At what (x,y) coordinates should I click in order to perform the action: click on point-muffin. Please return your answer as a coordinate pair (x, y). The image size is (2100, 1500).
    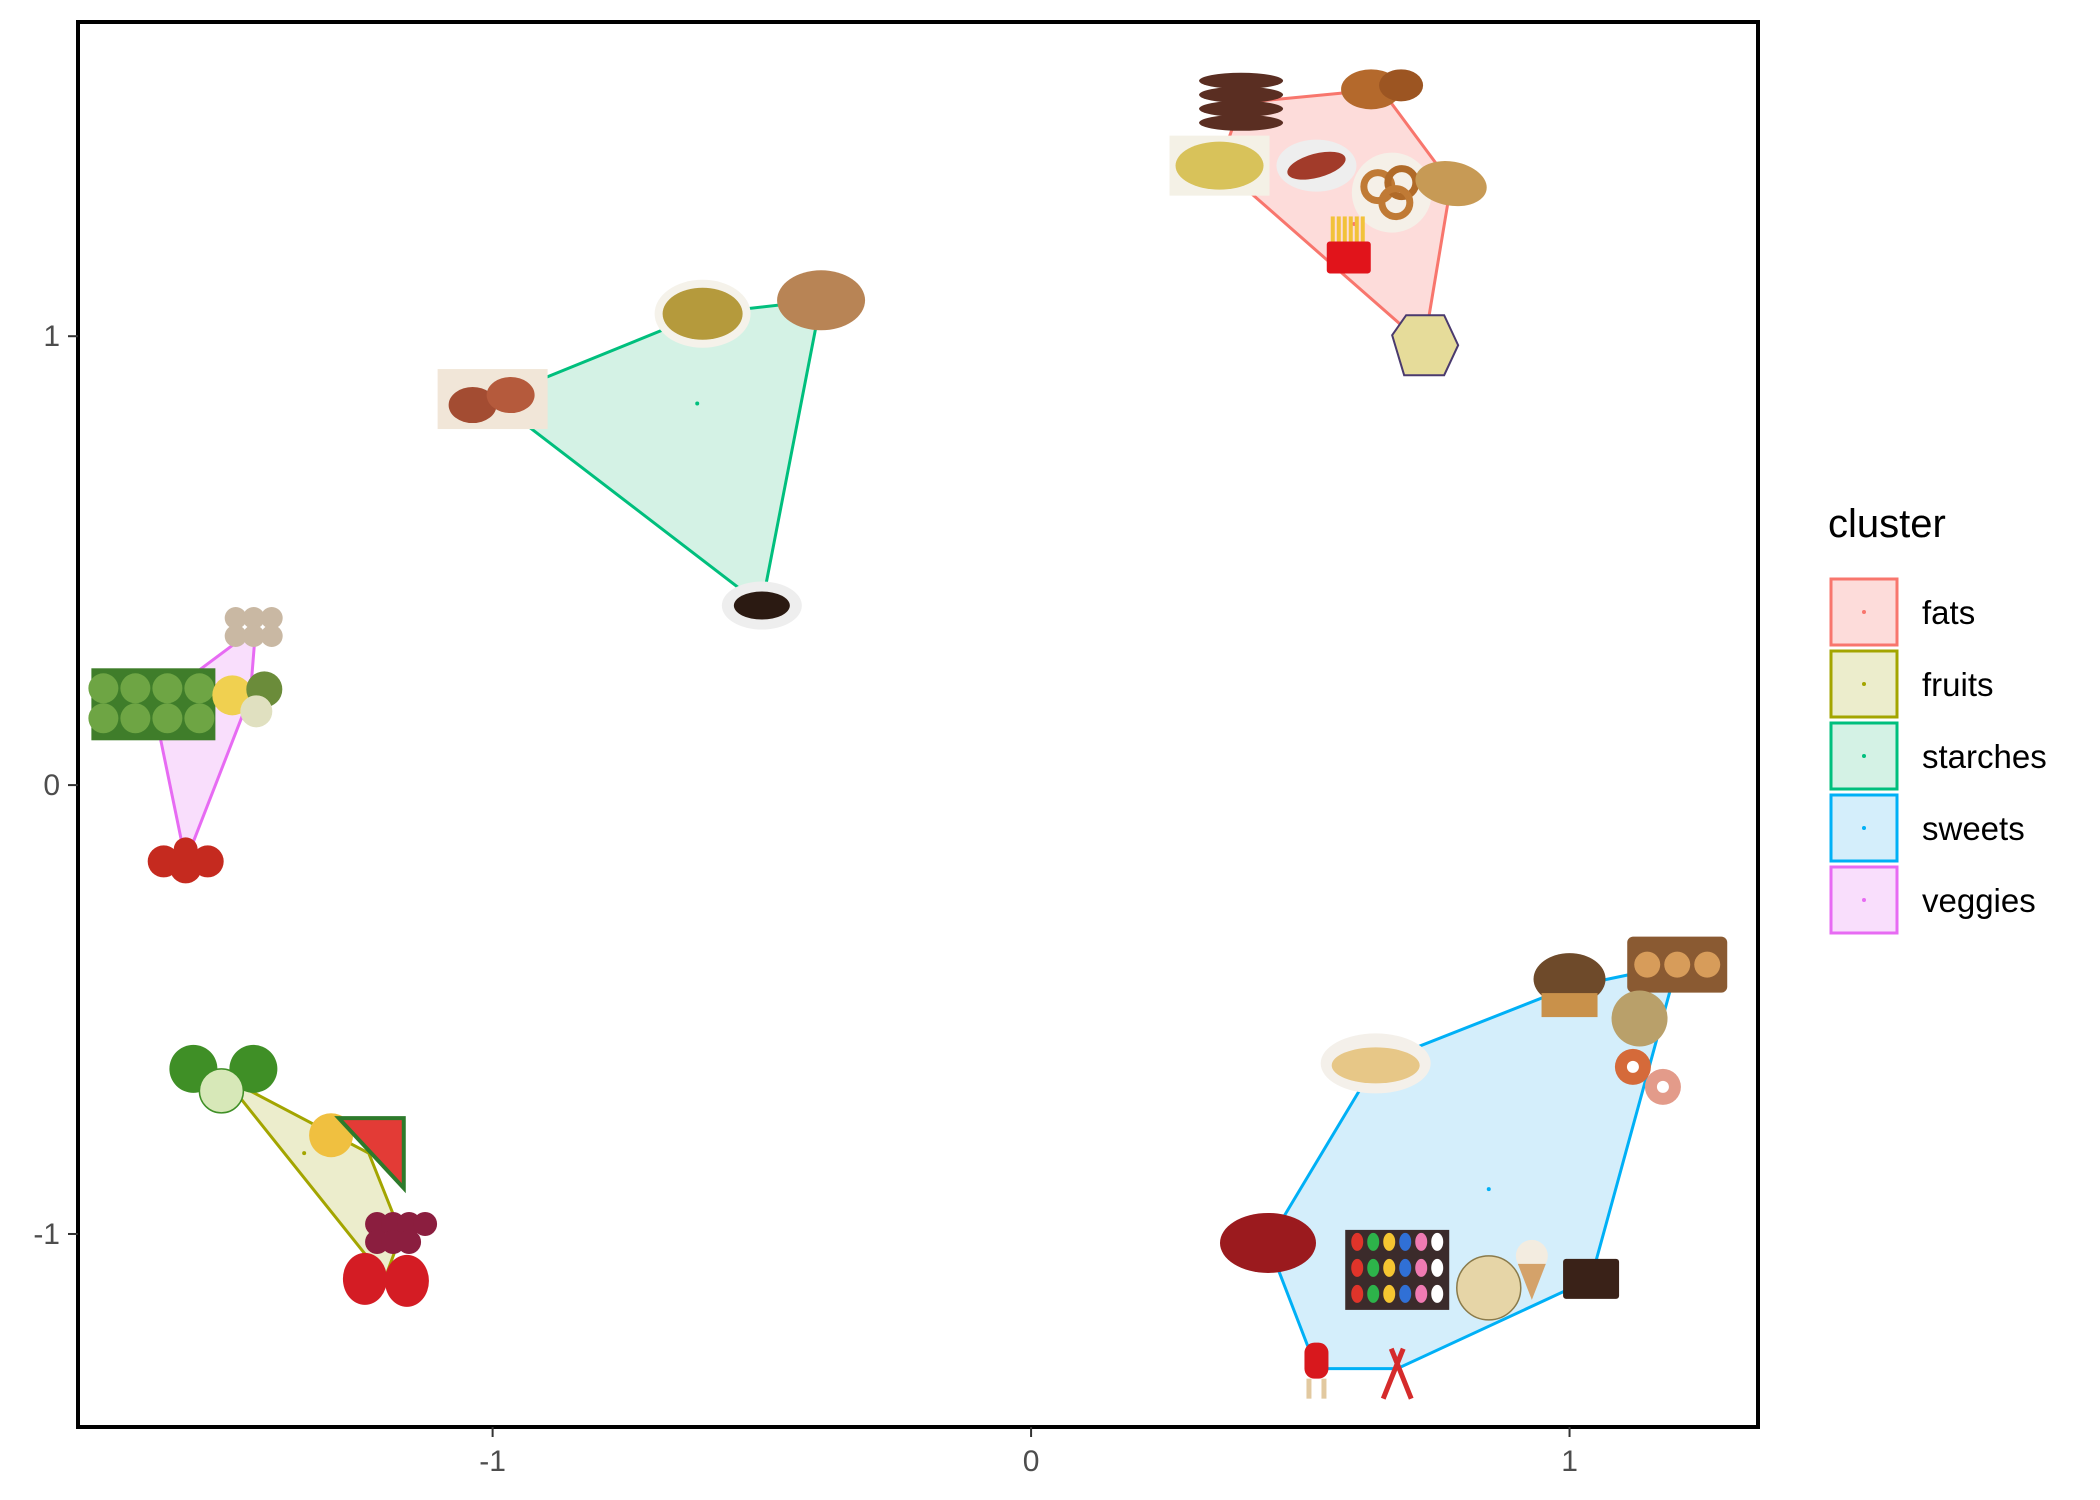
    Looking at the image, I should click on (1569, 985).